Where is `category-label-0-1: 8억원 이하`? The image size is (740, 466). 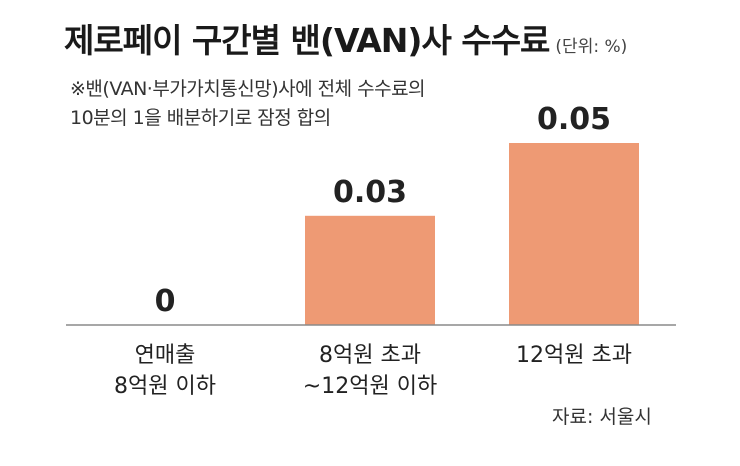
category-label-0-1: 8억원 이하 is located at coordinates (165, 386).